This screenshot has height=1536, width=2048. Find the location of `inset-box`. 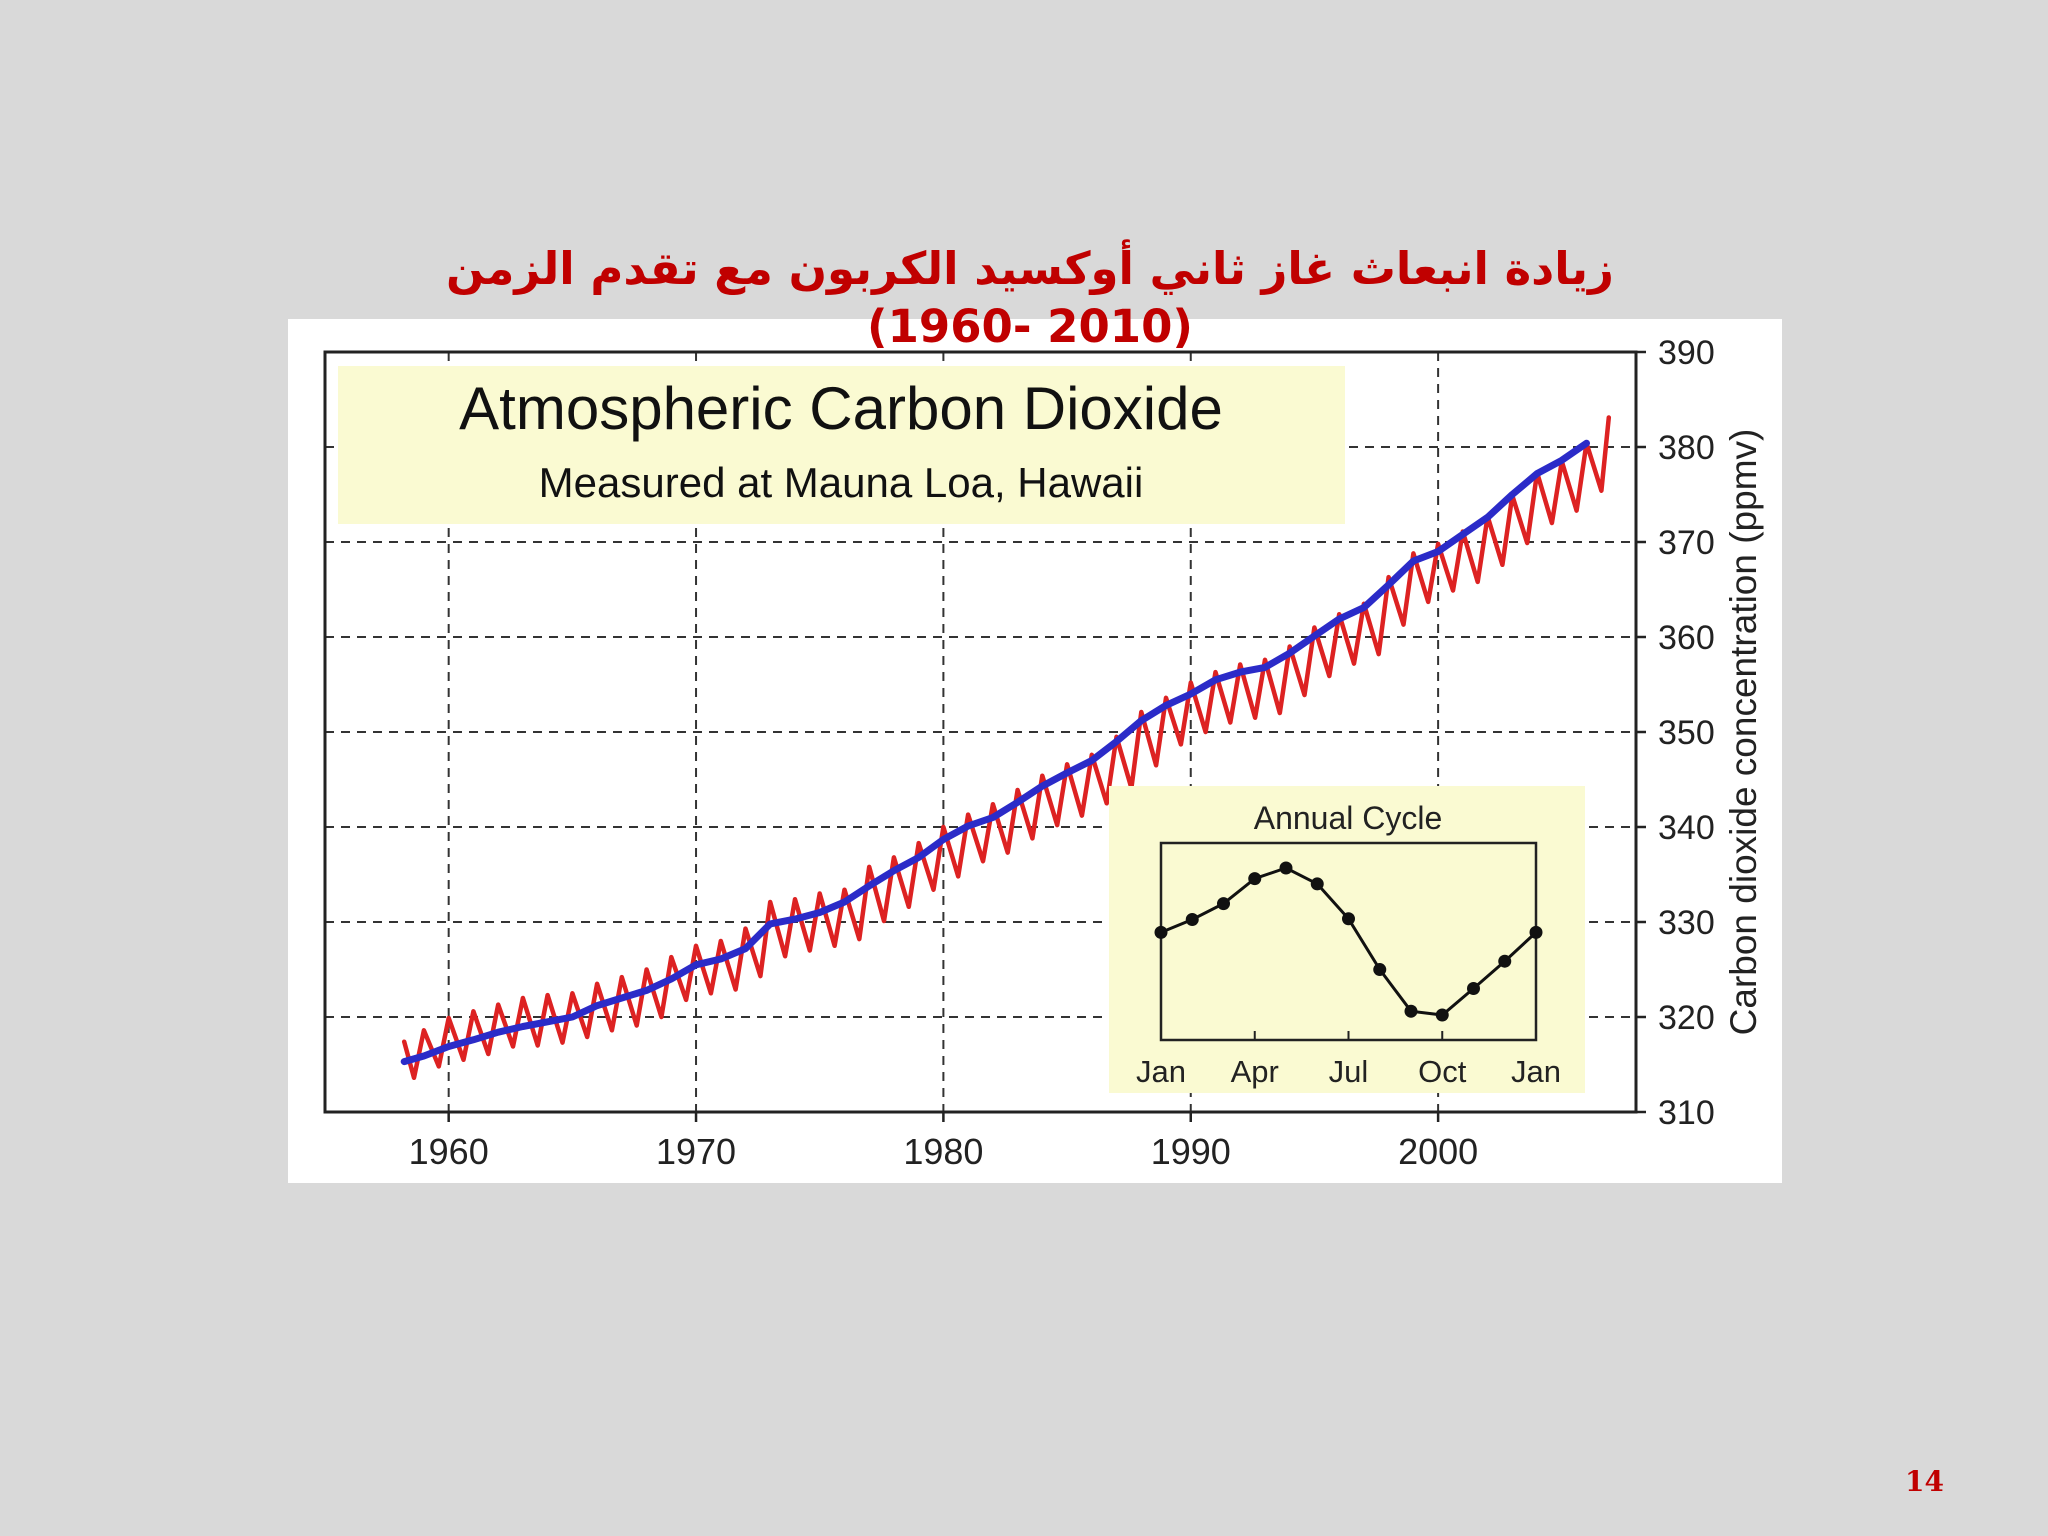

inset-box is located at coordinates (1347, 939).